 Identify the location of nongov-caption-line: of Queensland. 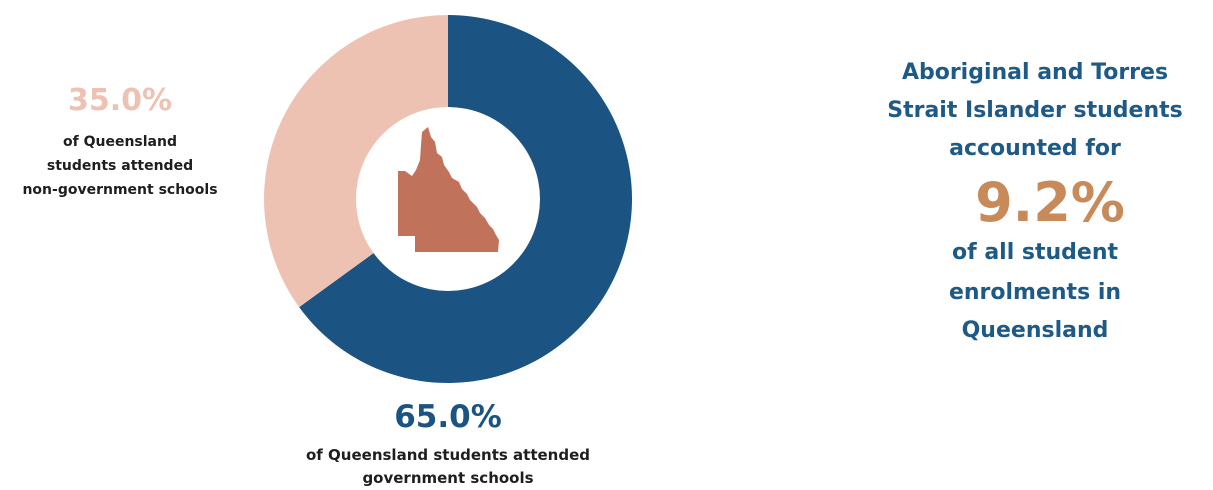
(120, 142).